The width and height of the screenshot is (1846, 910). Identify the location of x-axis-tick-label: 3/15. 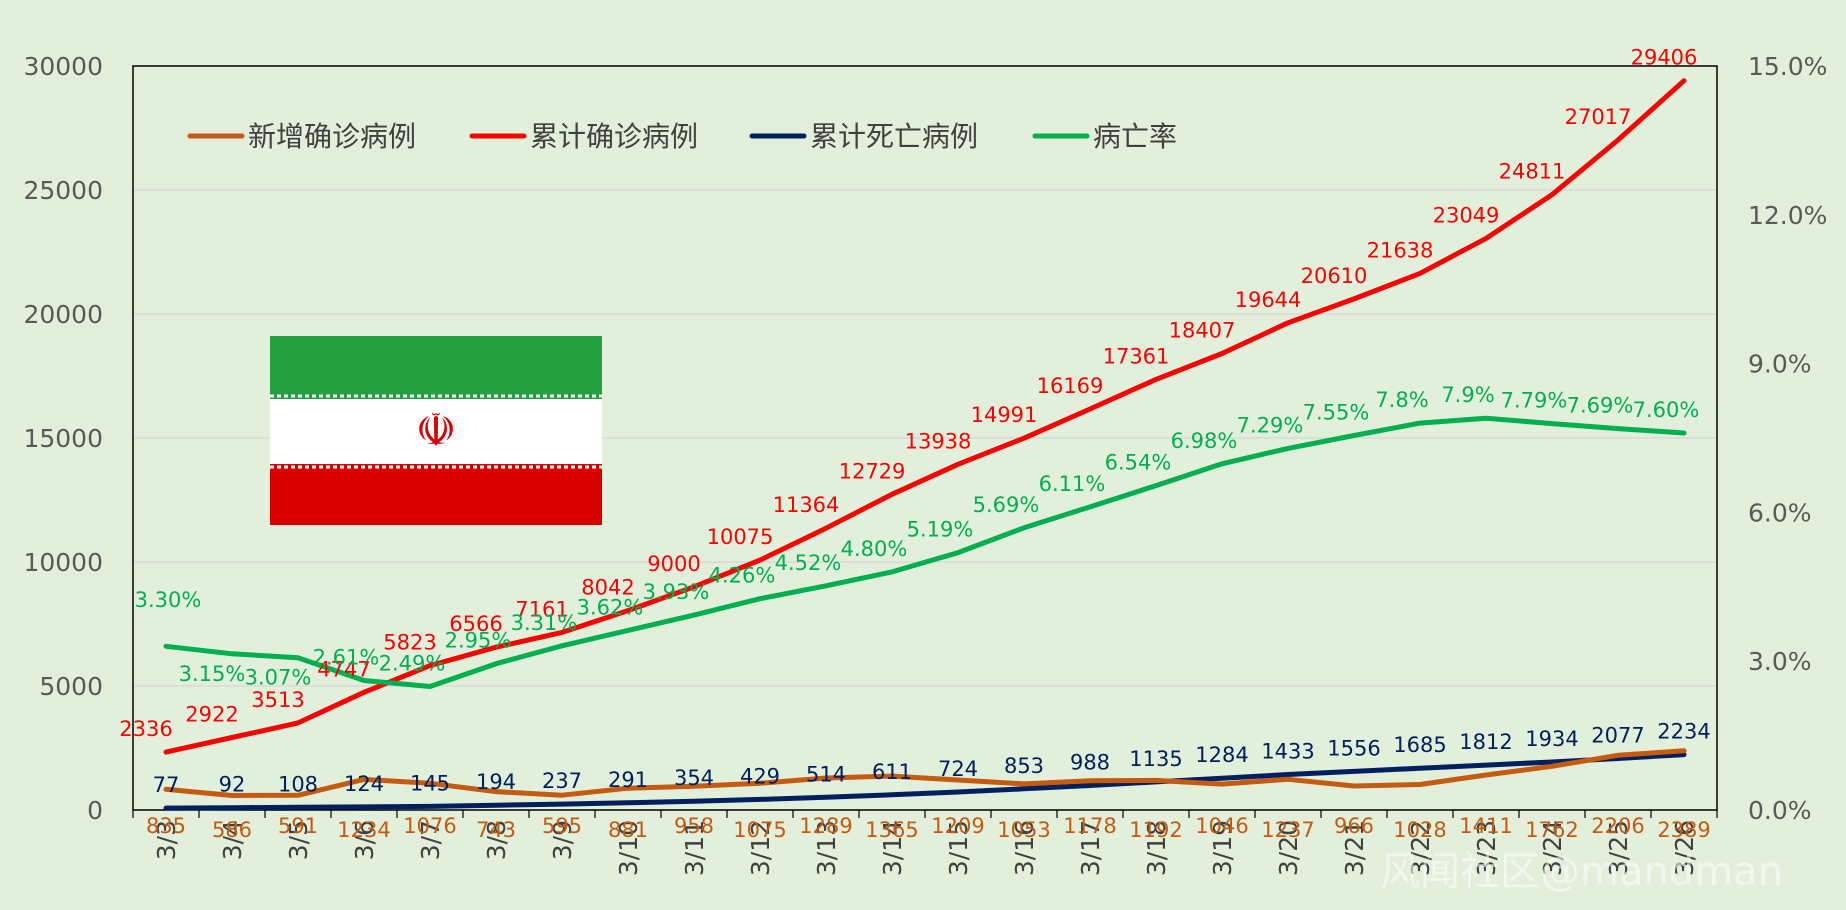
(958, 848).